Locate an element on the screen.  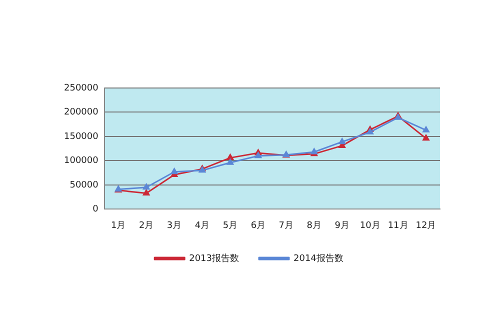
y-tick-label: 100000 is located at coordinates (81, 161).